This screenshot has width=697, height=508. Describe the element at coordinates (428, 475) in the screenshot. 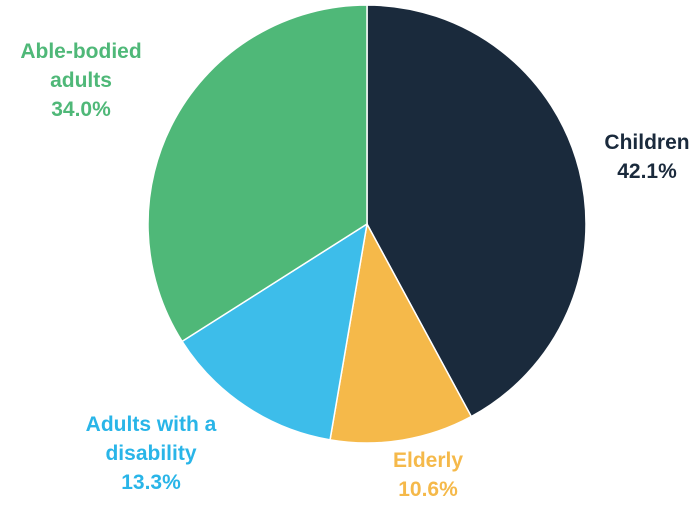

I see `slice-label-elderly: Elderly 10.6%` at that location.